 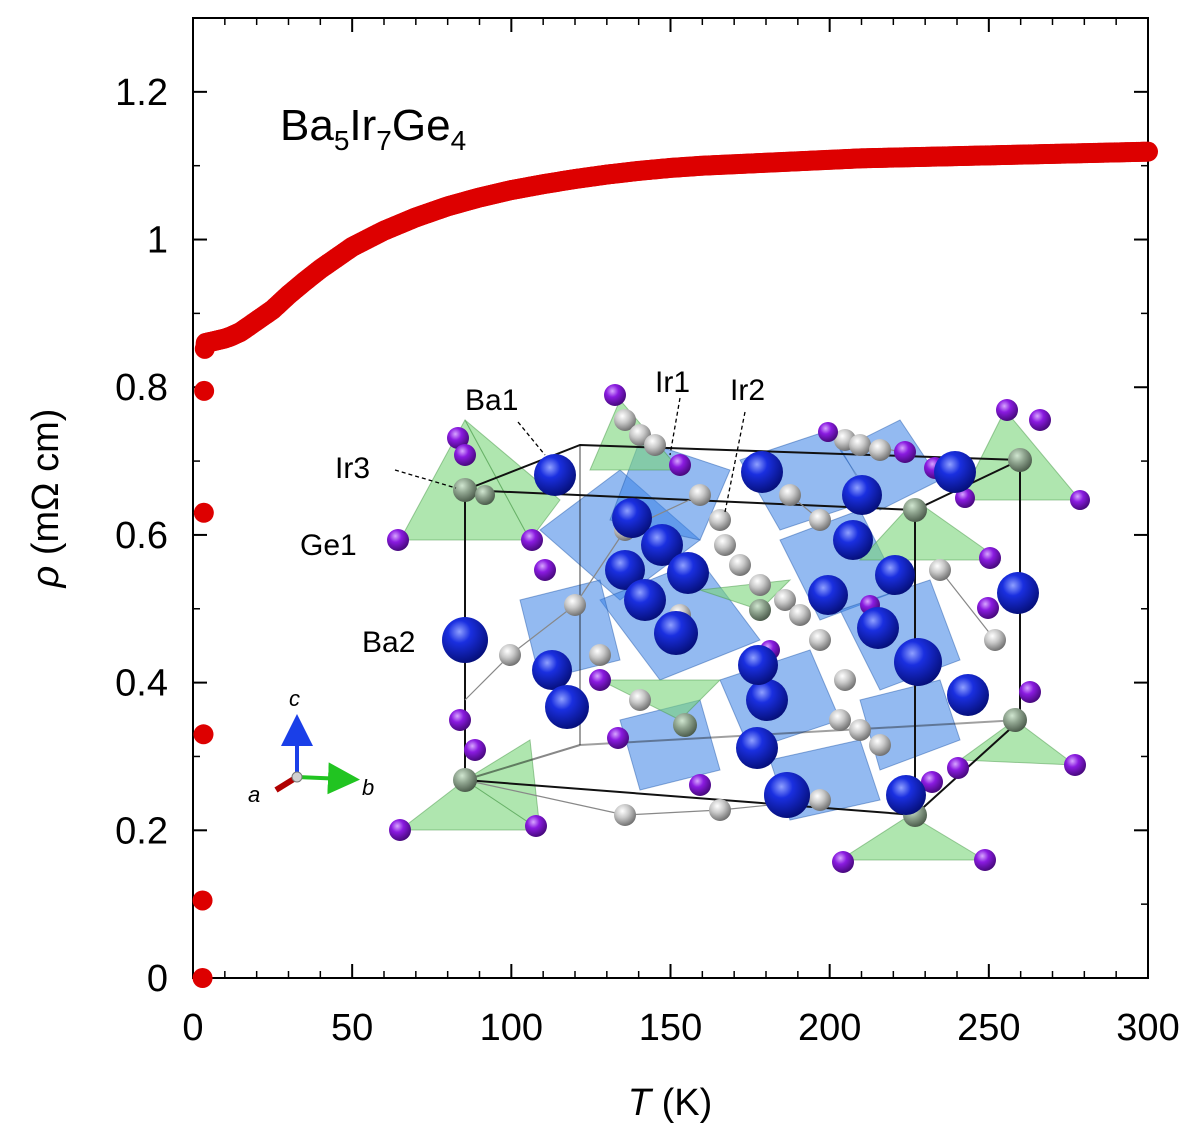 I want to click on y-tick-label: 0.2, so click(x=141, y=831).